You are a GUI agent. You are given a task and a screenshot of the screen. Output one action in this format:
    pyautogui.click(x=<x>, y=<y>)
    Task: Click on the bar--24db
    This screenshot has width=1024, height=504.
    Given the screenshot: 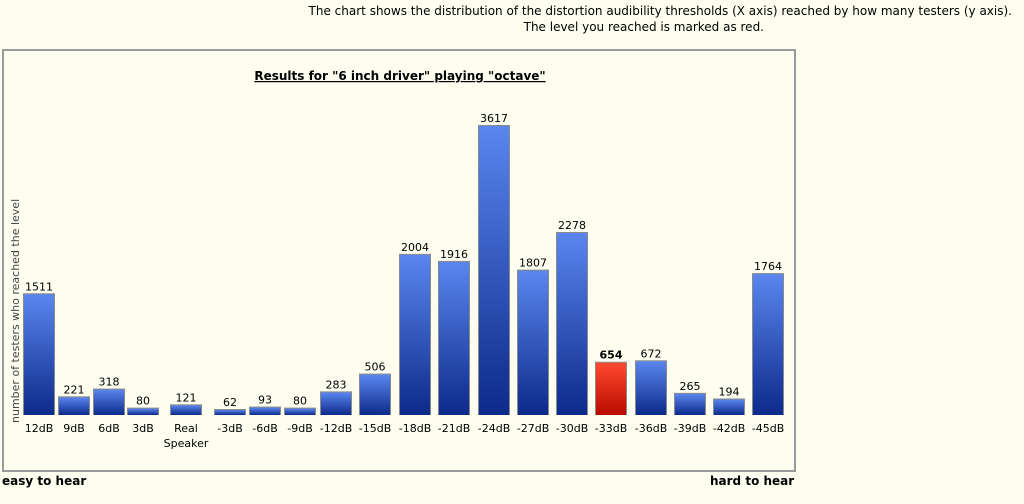 What is the action you would take?
    pyautogui.click(x=494, y=270)
    